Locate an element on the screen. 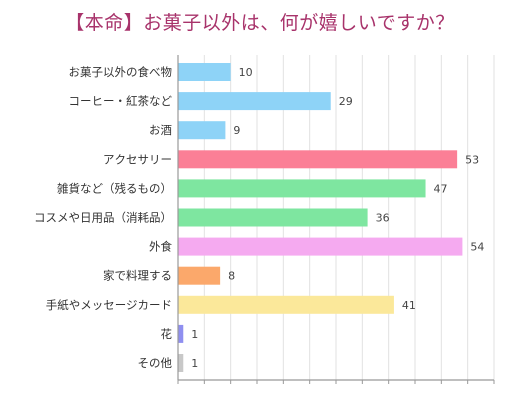 Image resolution: width=520 pixels, height=400 pixels. value-label: 29 is located at coordinates (346, 101).